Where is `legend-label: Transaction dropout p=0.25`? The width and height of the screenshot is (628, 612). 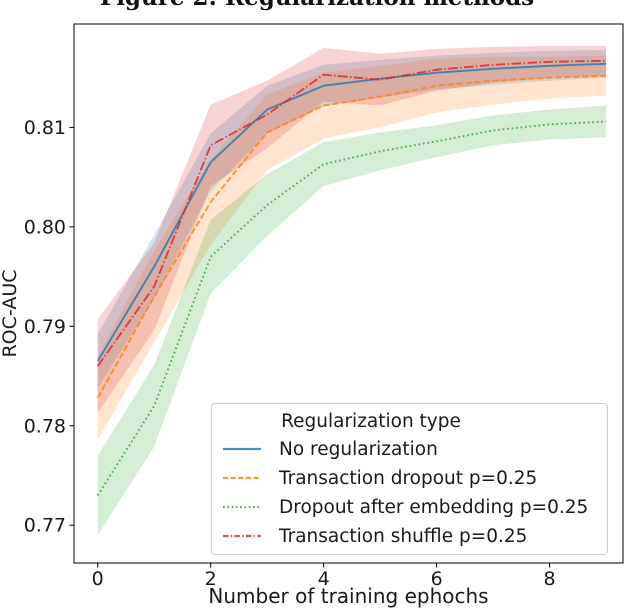
legend-label: Transaction dropout p=0.25 is located at coordinates (408, 478).